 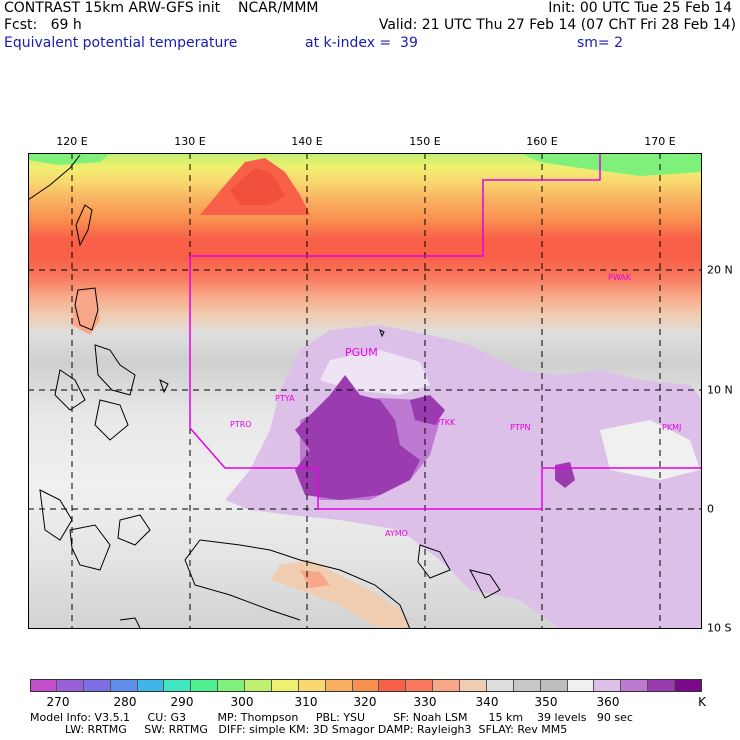 What do you see at coordinates (660, 141) in the screenshot?
I see `lon-label-170e: 170 E` at bounding box center [660, 141].